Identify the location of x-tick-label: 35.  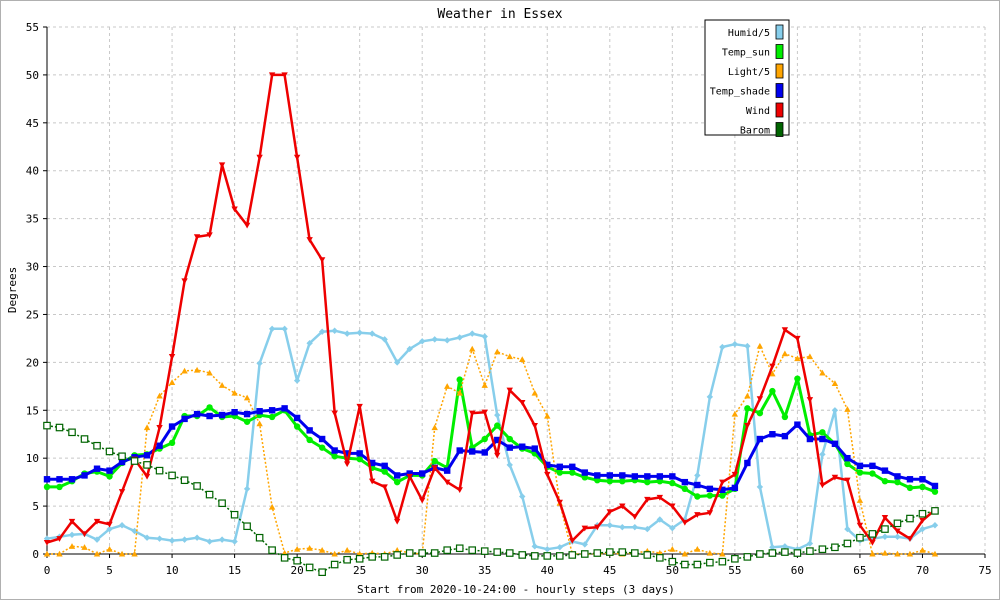
(484, 570).